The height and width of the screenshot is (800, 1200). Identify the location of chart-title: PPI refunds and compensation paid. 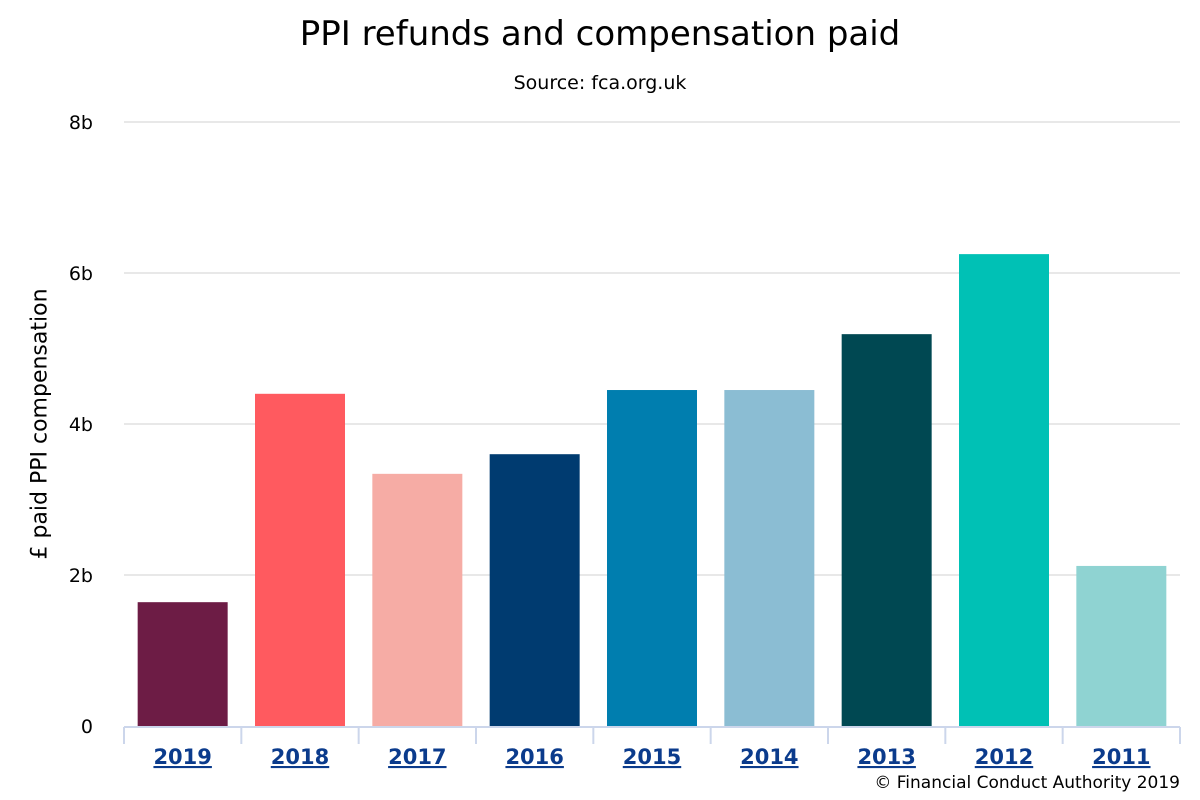
(600, 34).